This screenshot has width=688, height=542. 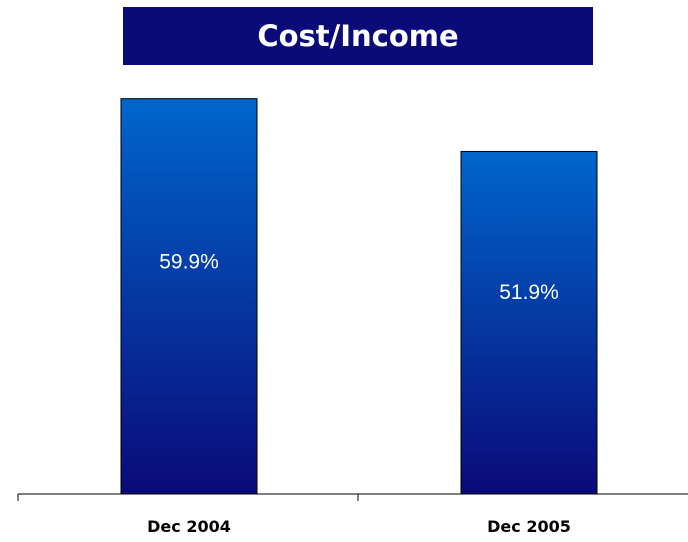 I want to click on bar-value-label: 51.9%, so click(x=529, y=292).